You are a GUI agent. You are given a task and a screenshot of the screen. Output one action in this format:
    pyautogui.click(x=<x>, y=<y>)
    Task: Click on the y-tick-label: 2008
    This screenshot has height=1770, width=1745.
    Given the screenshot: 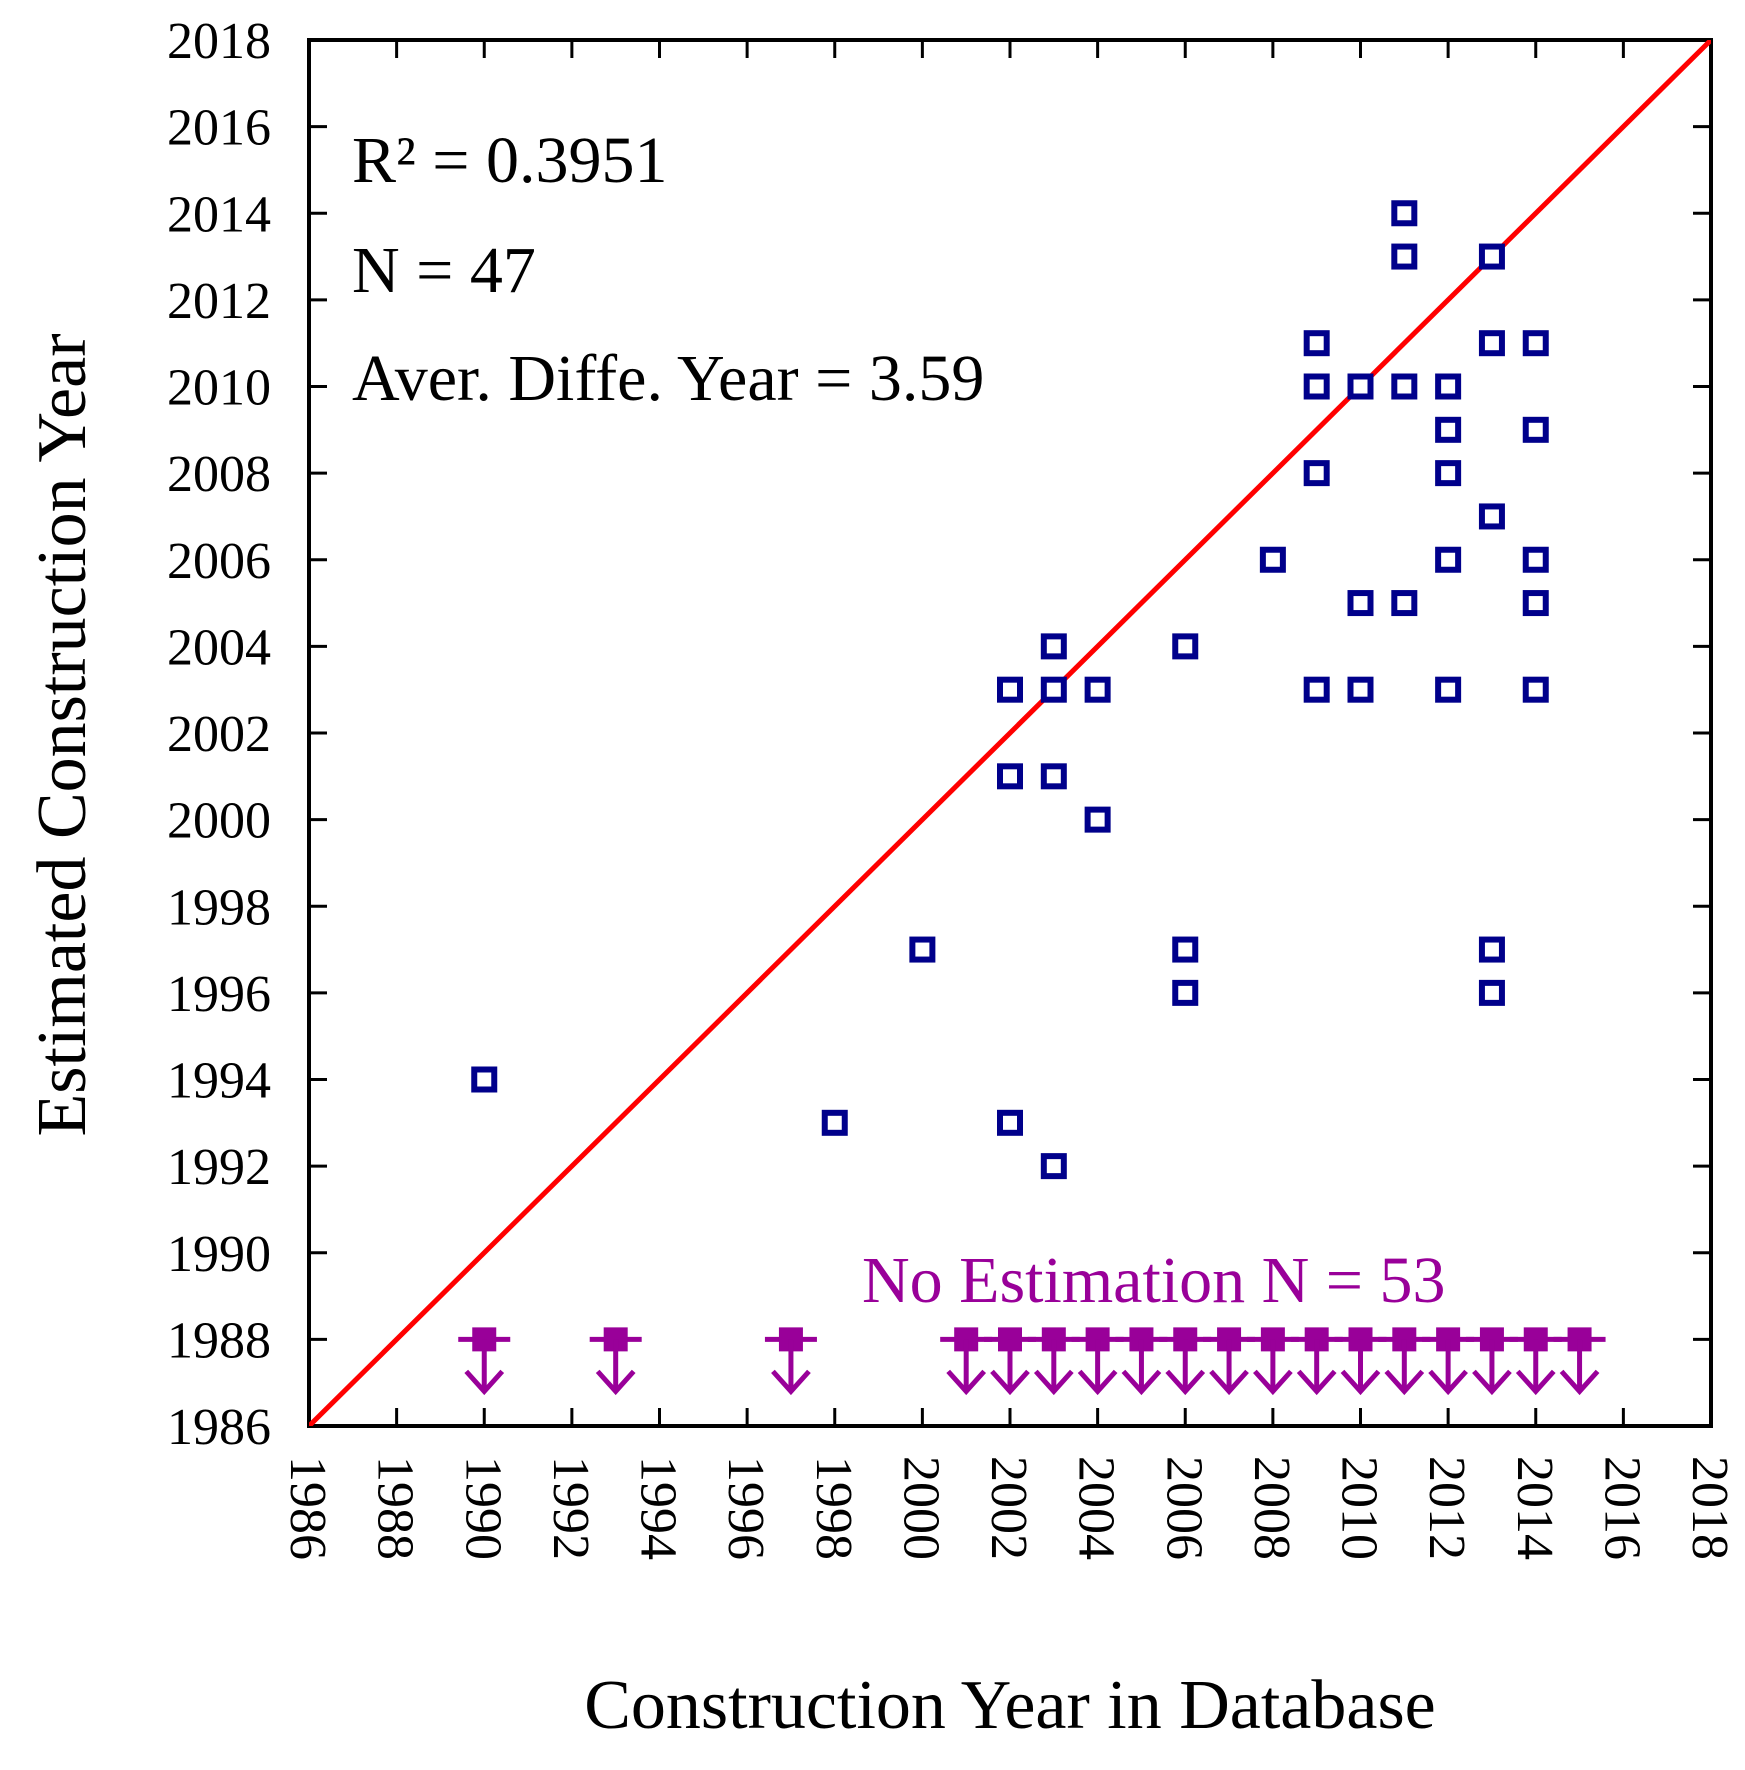 What is the action you would take?
    pyautogui.click(x=219, y=474)
    